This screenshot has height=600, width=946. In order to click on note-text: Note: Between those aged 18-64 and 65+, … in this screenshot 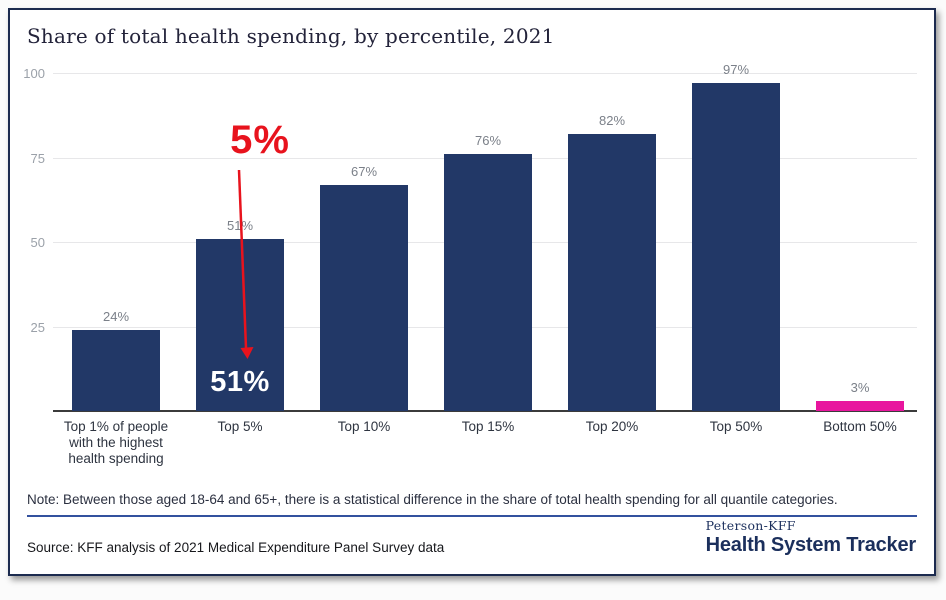, I will do `click(432, 499)`.